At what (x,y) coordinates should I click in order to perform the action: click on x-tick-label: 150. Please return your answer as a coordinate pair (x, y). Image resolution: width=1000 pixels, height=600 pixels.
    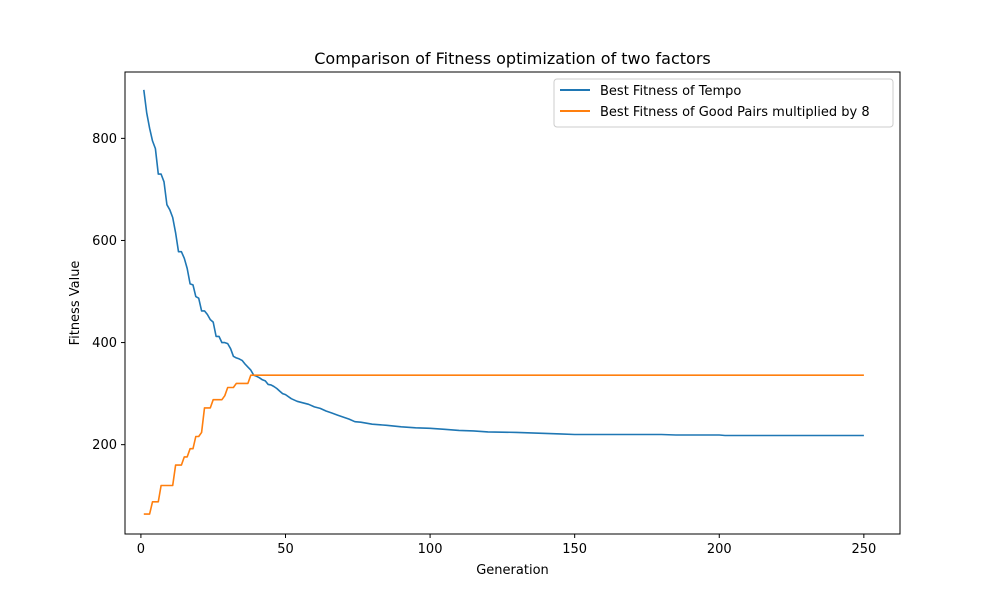
    Looking at the image, I should click on (574, 549).